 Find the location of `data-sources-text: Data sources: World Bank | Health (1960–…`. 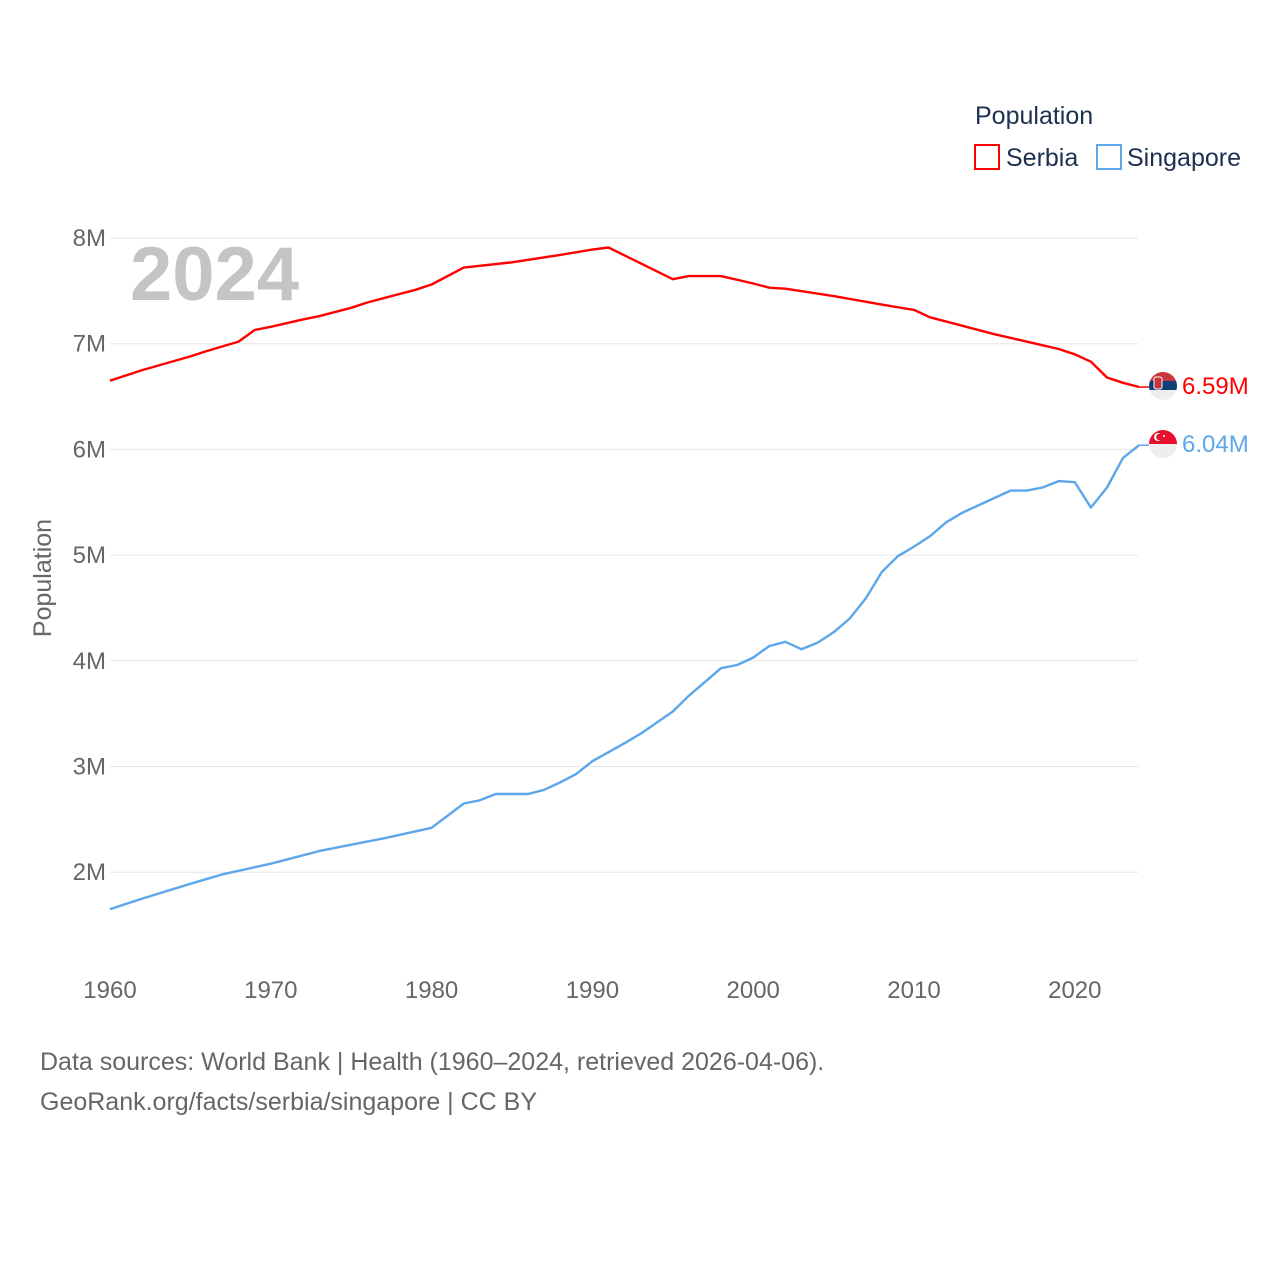

data-sources-text: Data sources: World Bank | Health (1960–… is located at coordinates (432, 1062).